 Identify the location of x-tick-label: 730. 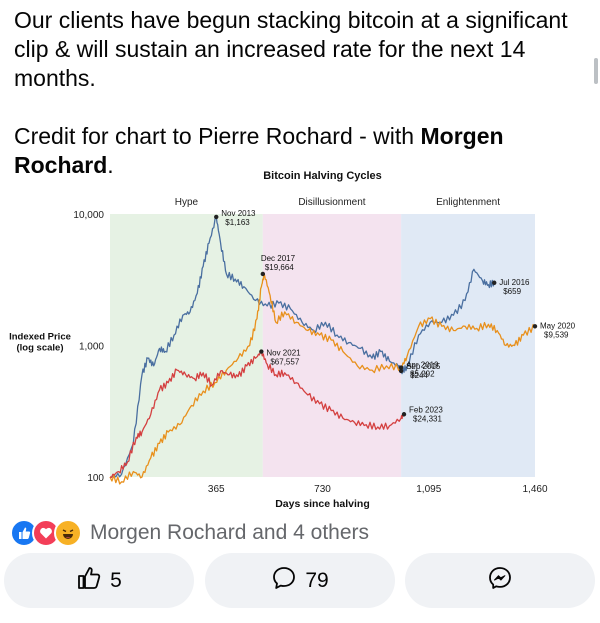
(322, 489).